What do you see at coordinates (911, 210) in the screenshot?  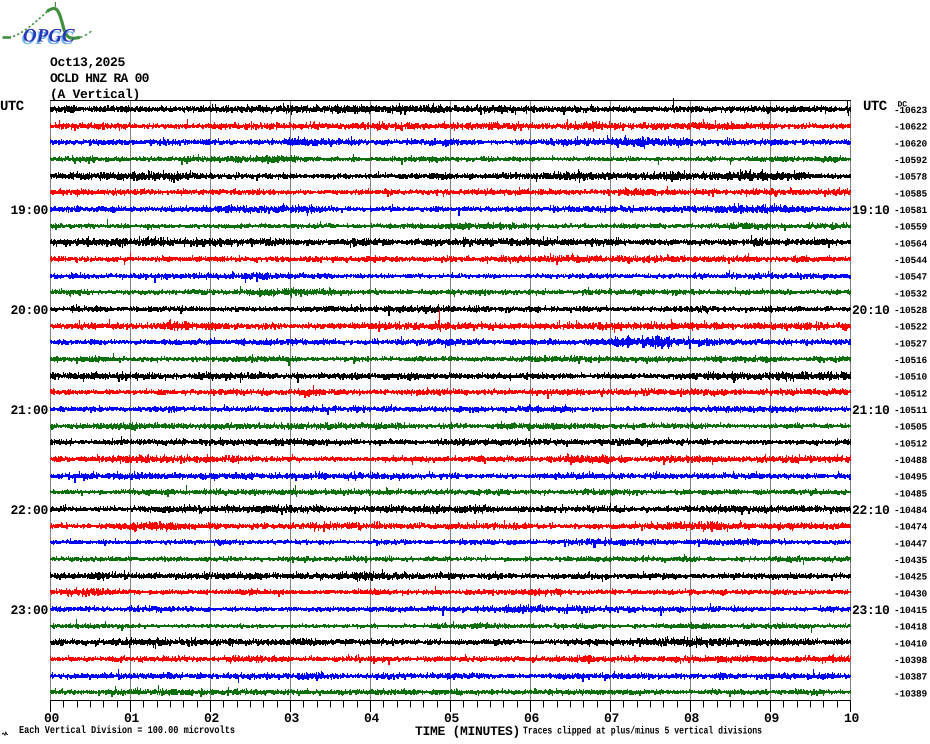 I see `svg-text: -10581` at bounding box center [911, 210].